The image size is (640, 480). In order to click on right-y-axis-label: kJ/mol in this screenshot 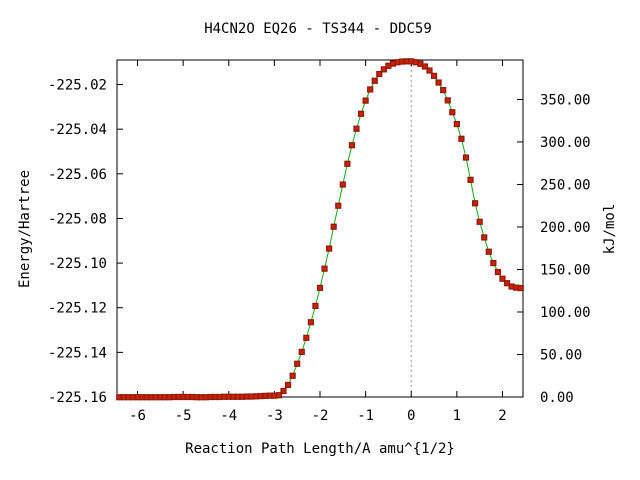, I will do `click(610, 229)`.